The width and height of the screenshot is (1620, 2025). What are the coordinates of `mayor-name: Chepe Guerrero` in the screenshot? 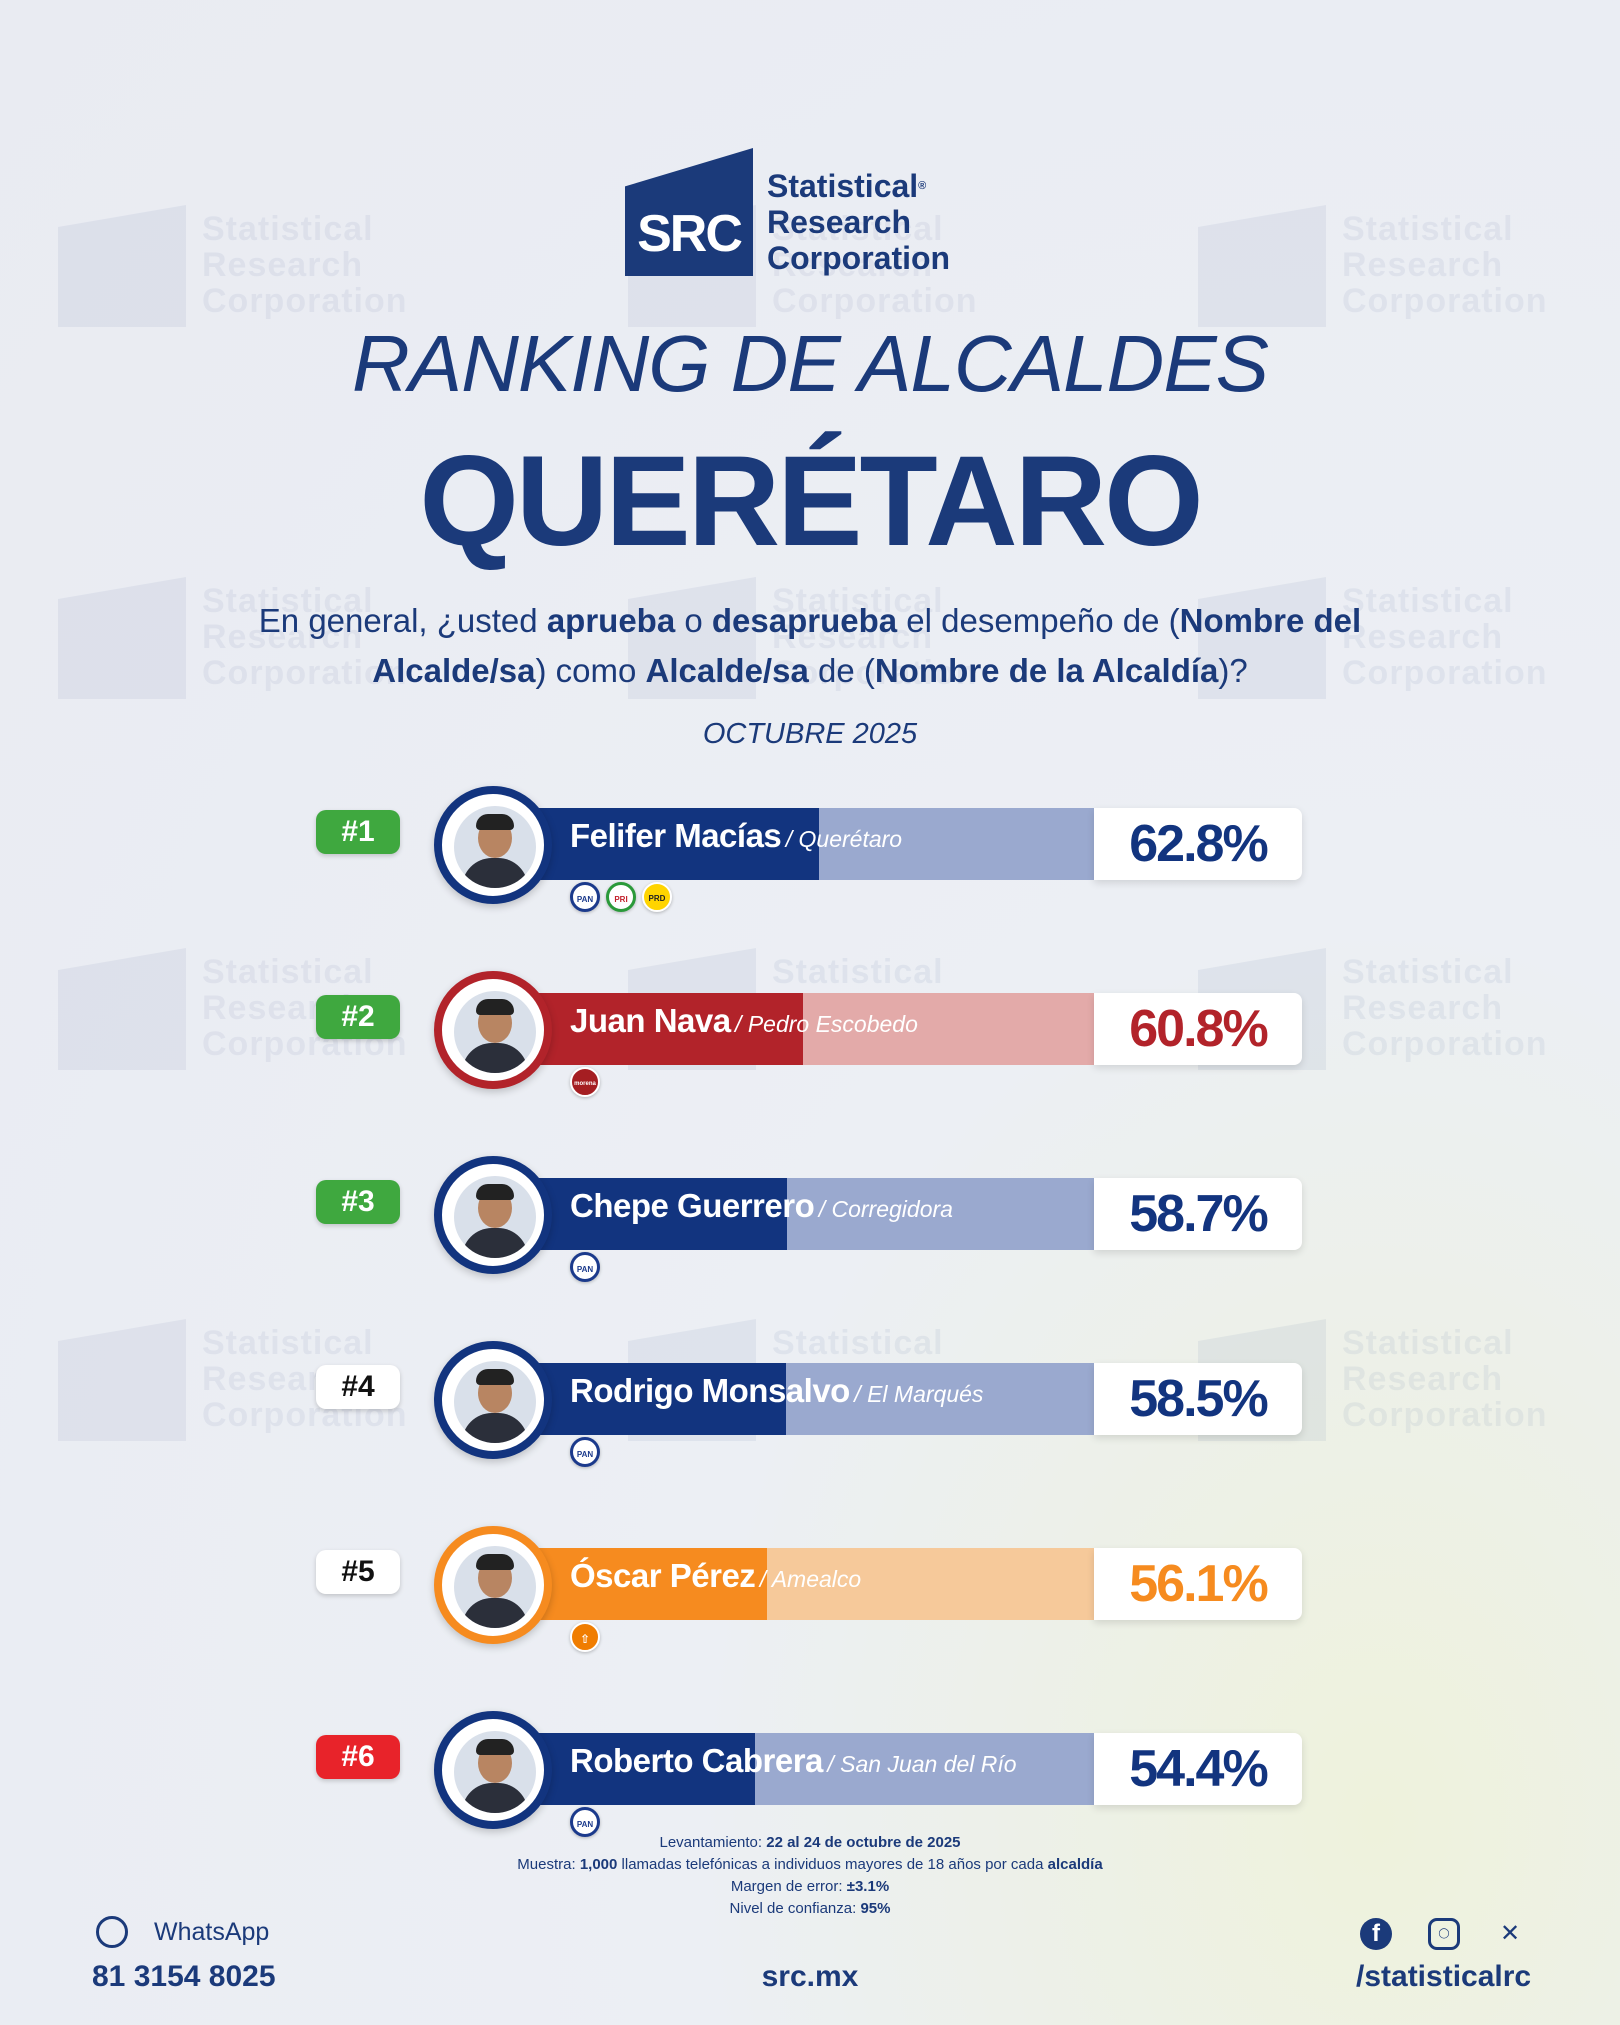 It's located at (692, 1205).